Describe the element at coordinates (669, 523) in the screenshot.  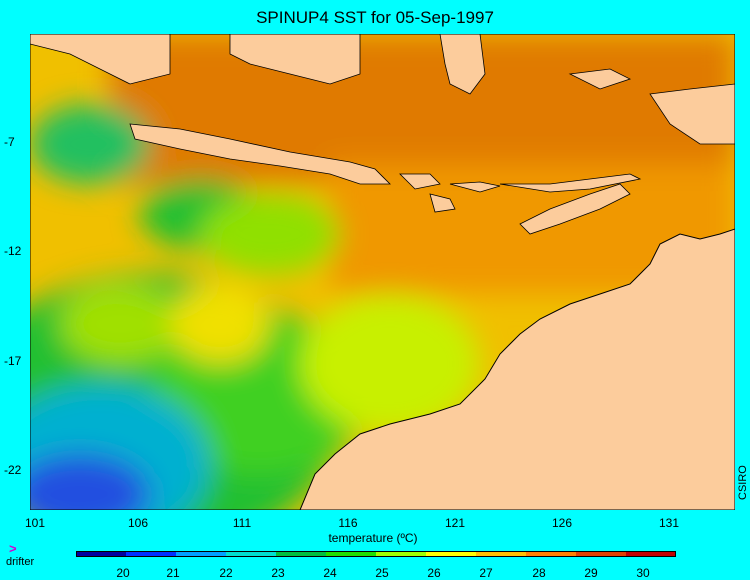
I see `x-tick-label: 131` at that location.